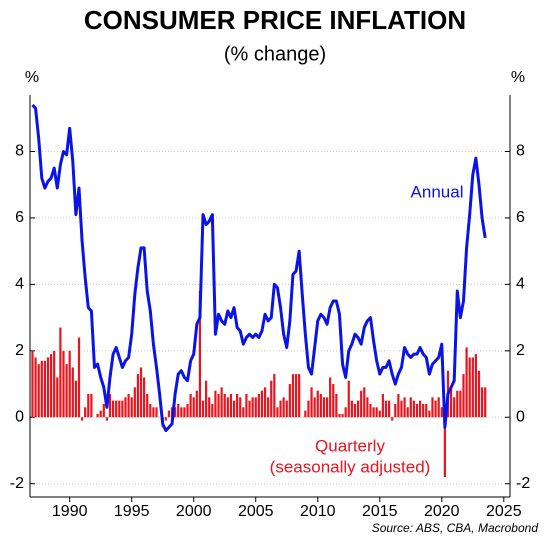  What do you see at coordinates (275, 20) in the screenshot?
I see `chart-title: CONSUMER PRICE INFLATION` at bounding box center [275, 20].